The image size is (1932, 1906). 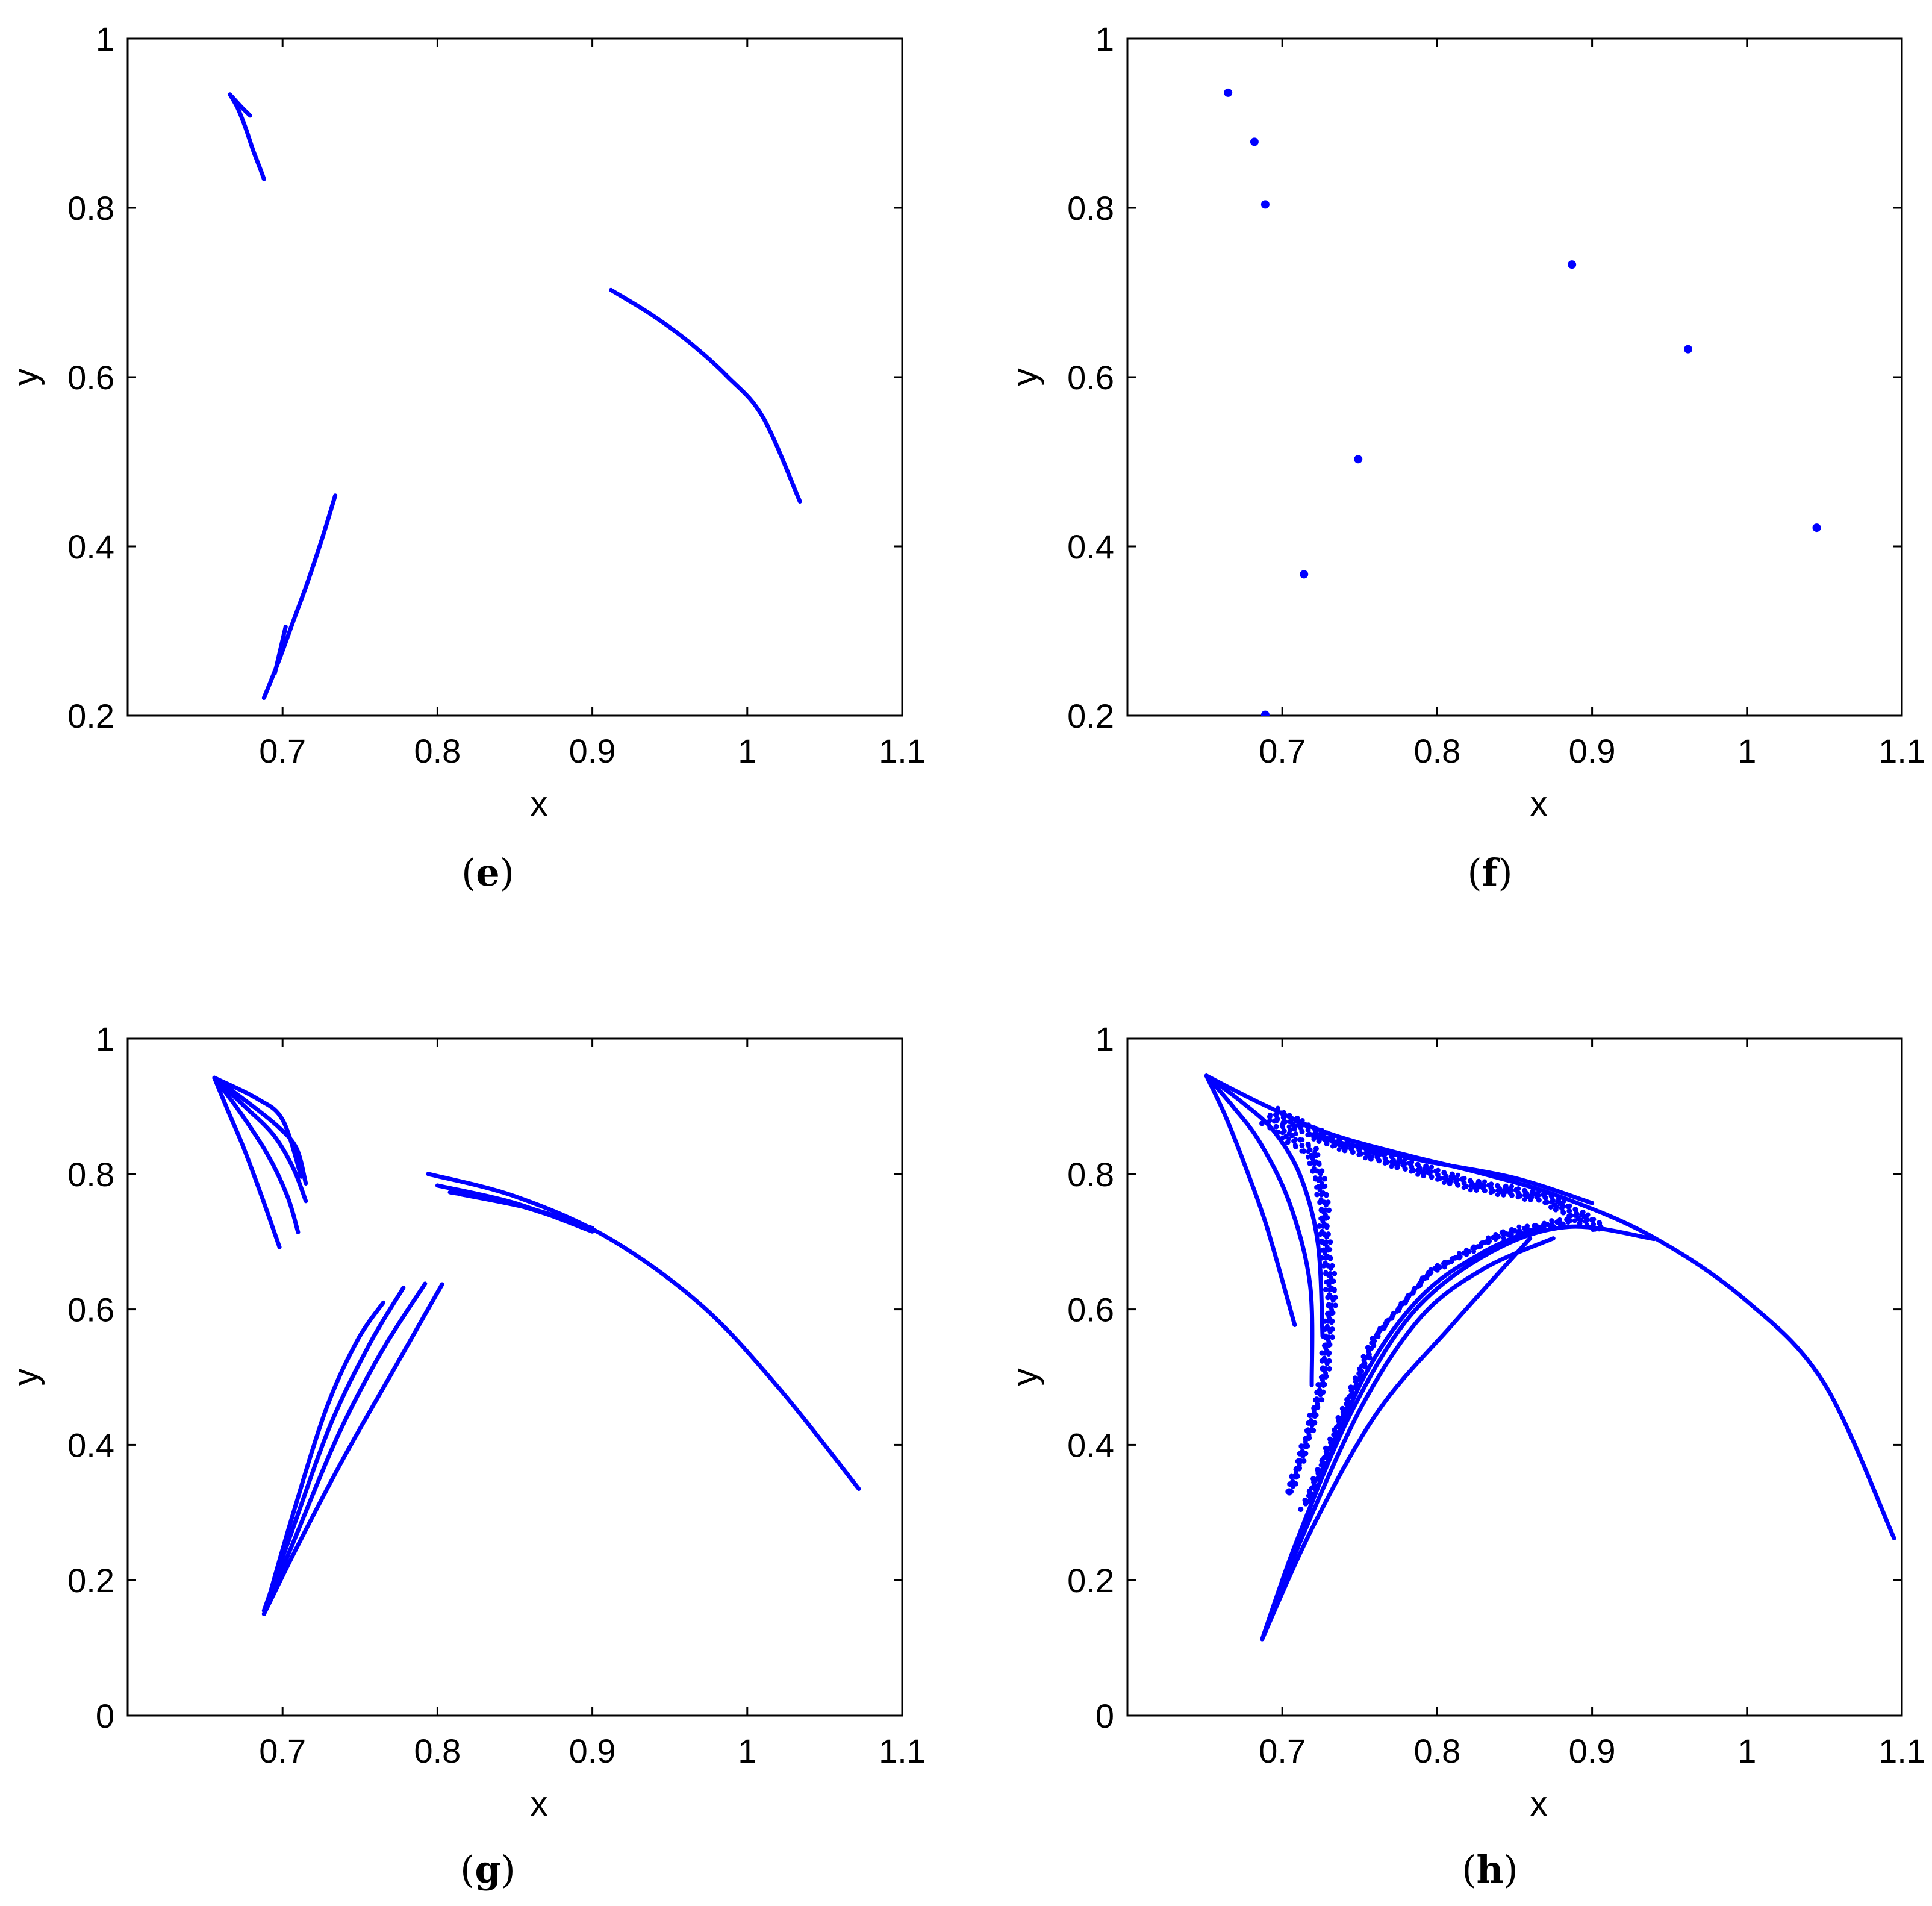 I want to click on y-tick-label: 0, so click(x=1104, y=1716).